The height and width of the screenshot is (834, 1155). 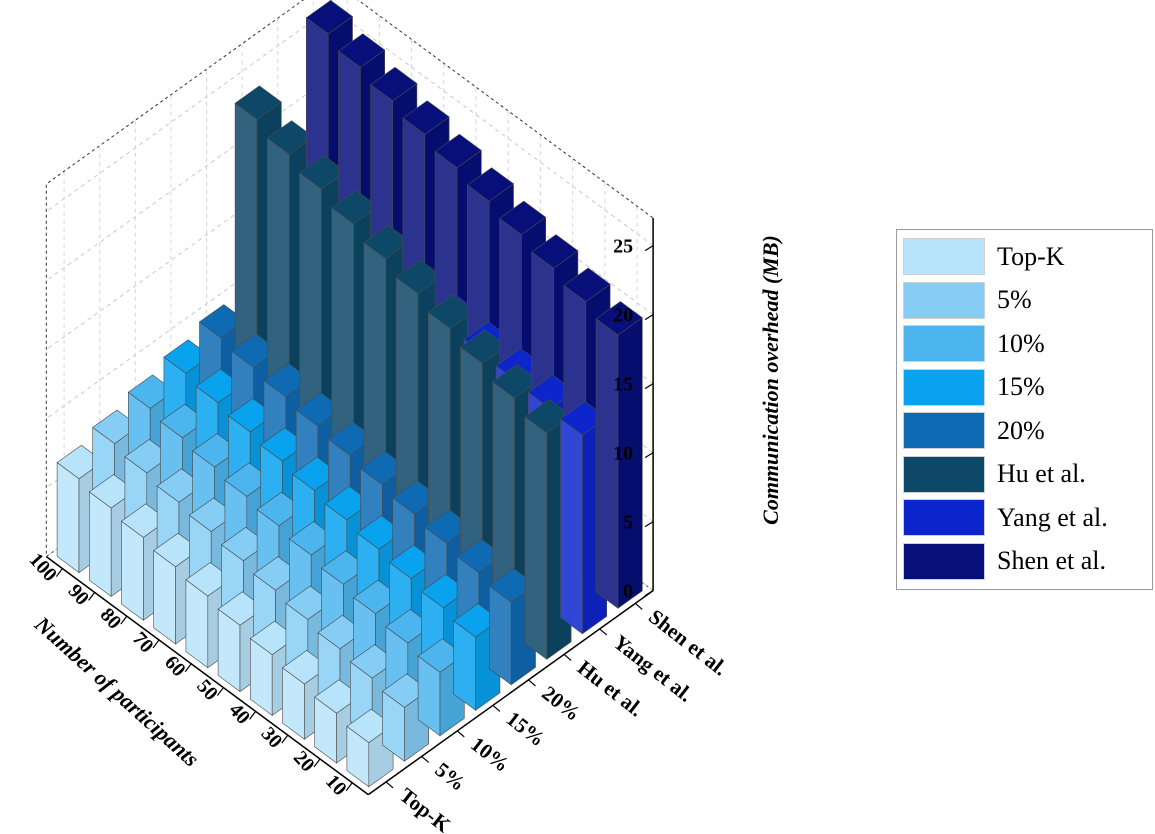 What do you see at coordinates (43, 567) in the screenshot?
I see `x-tick-label: 100` at bounding box center [43, 567].